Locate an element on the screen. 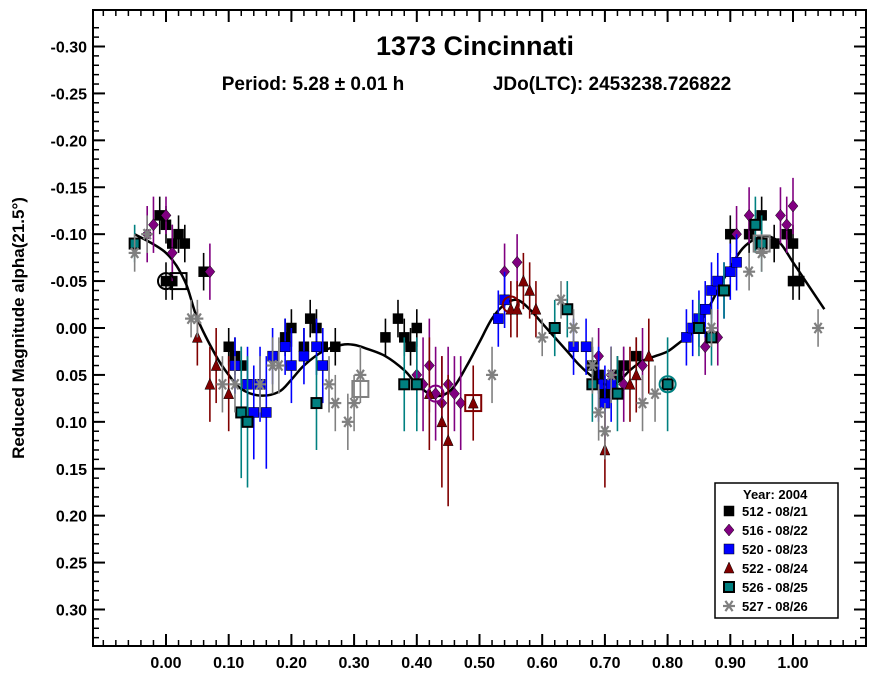 The width and height of the screenshot is (878, 679). legend-label: 512 - 08/21 is located at coordinates (775, 511).